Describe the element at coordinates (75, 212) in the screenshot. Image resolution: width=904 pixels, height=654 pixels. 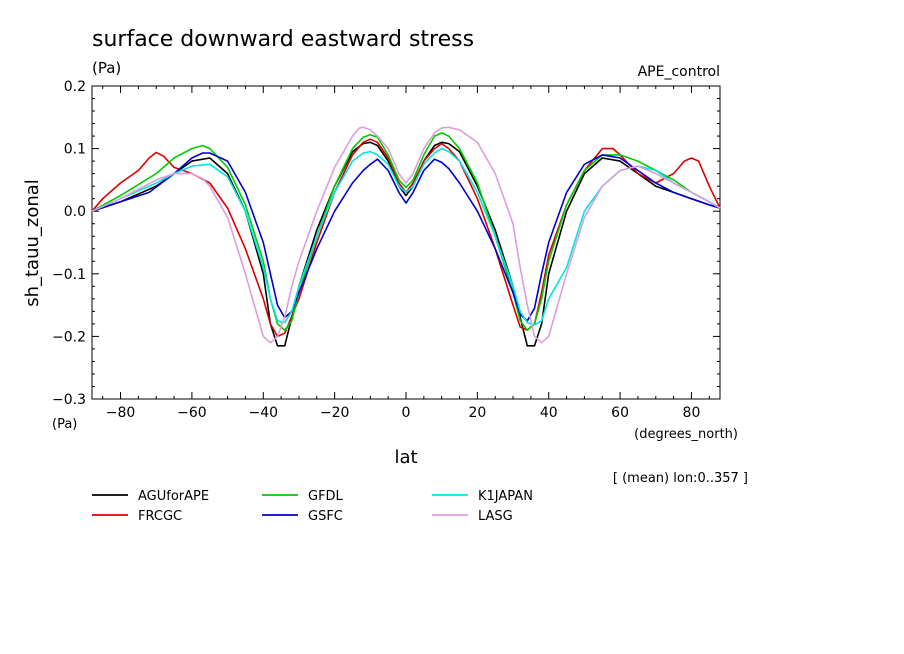
I see `y-tick-label: 0.0` at that location.